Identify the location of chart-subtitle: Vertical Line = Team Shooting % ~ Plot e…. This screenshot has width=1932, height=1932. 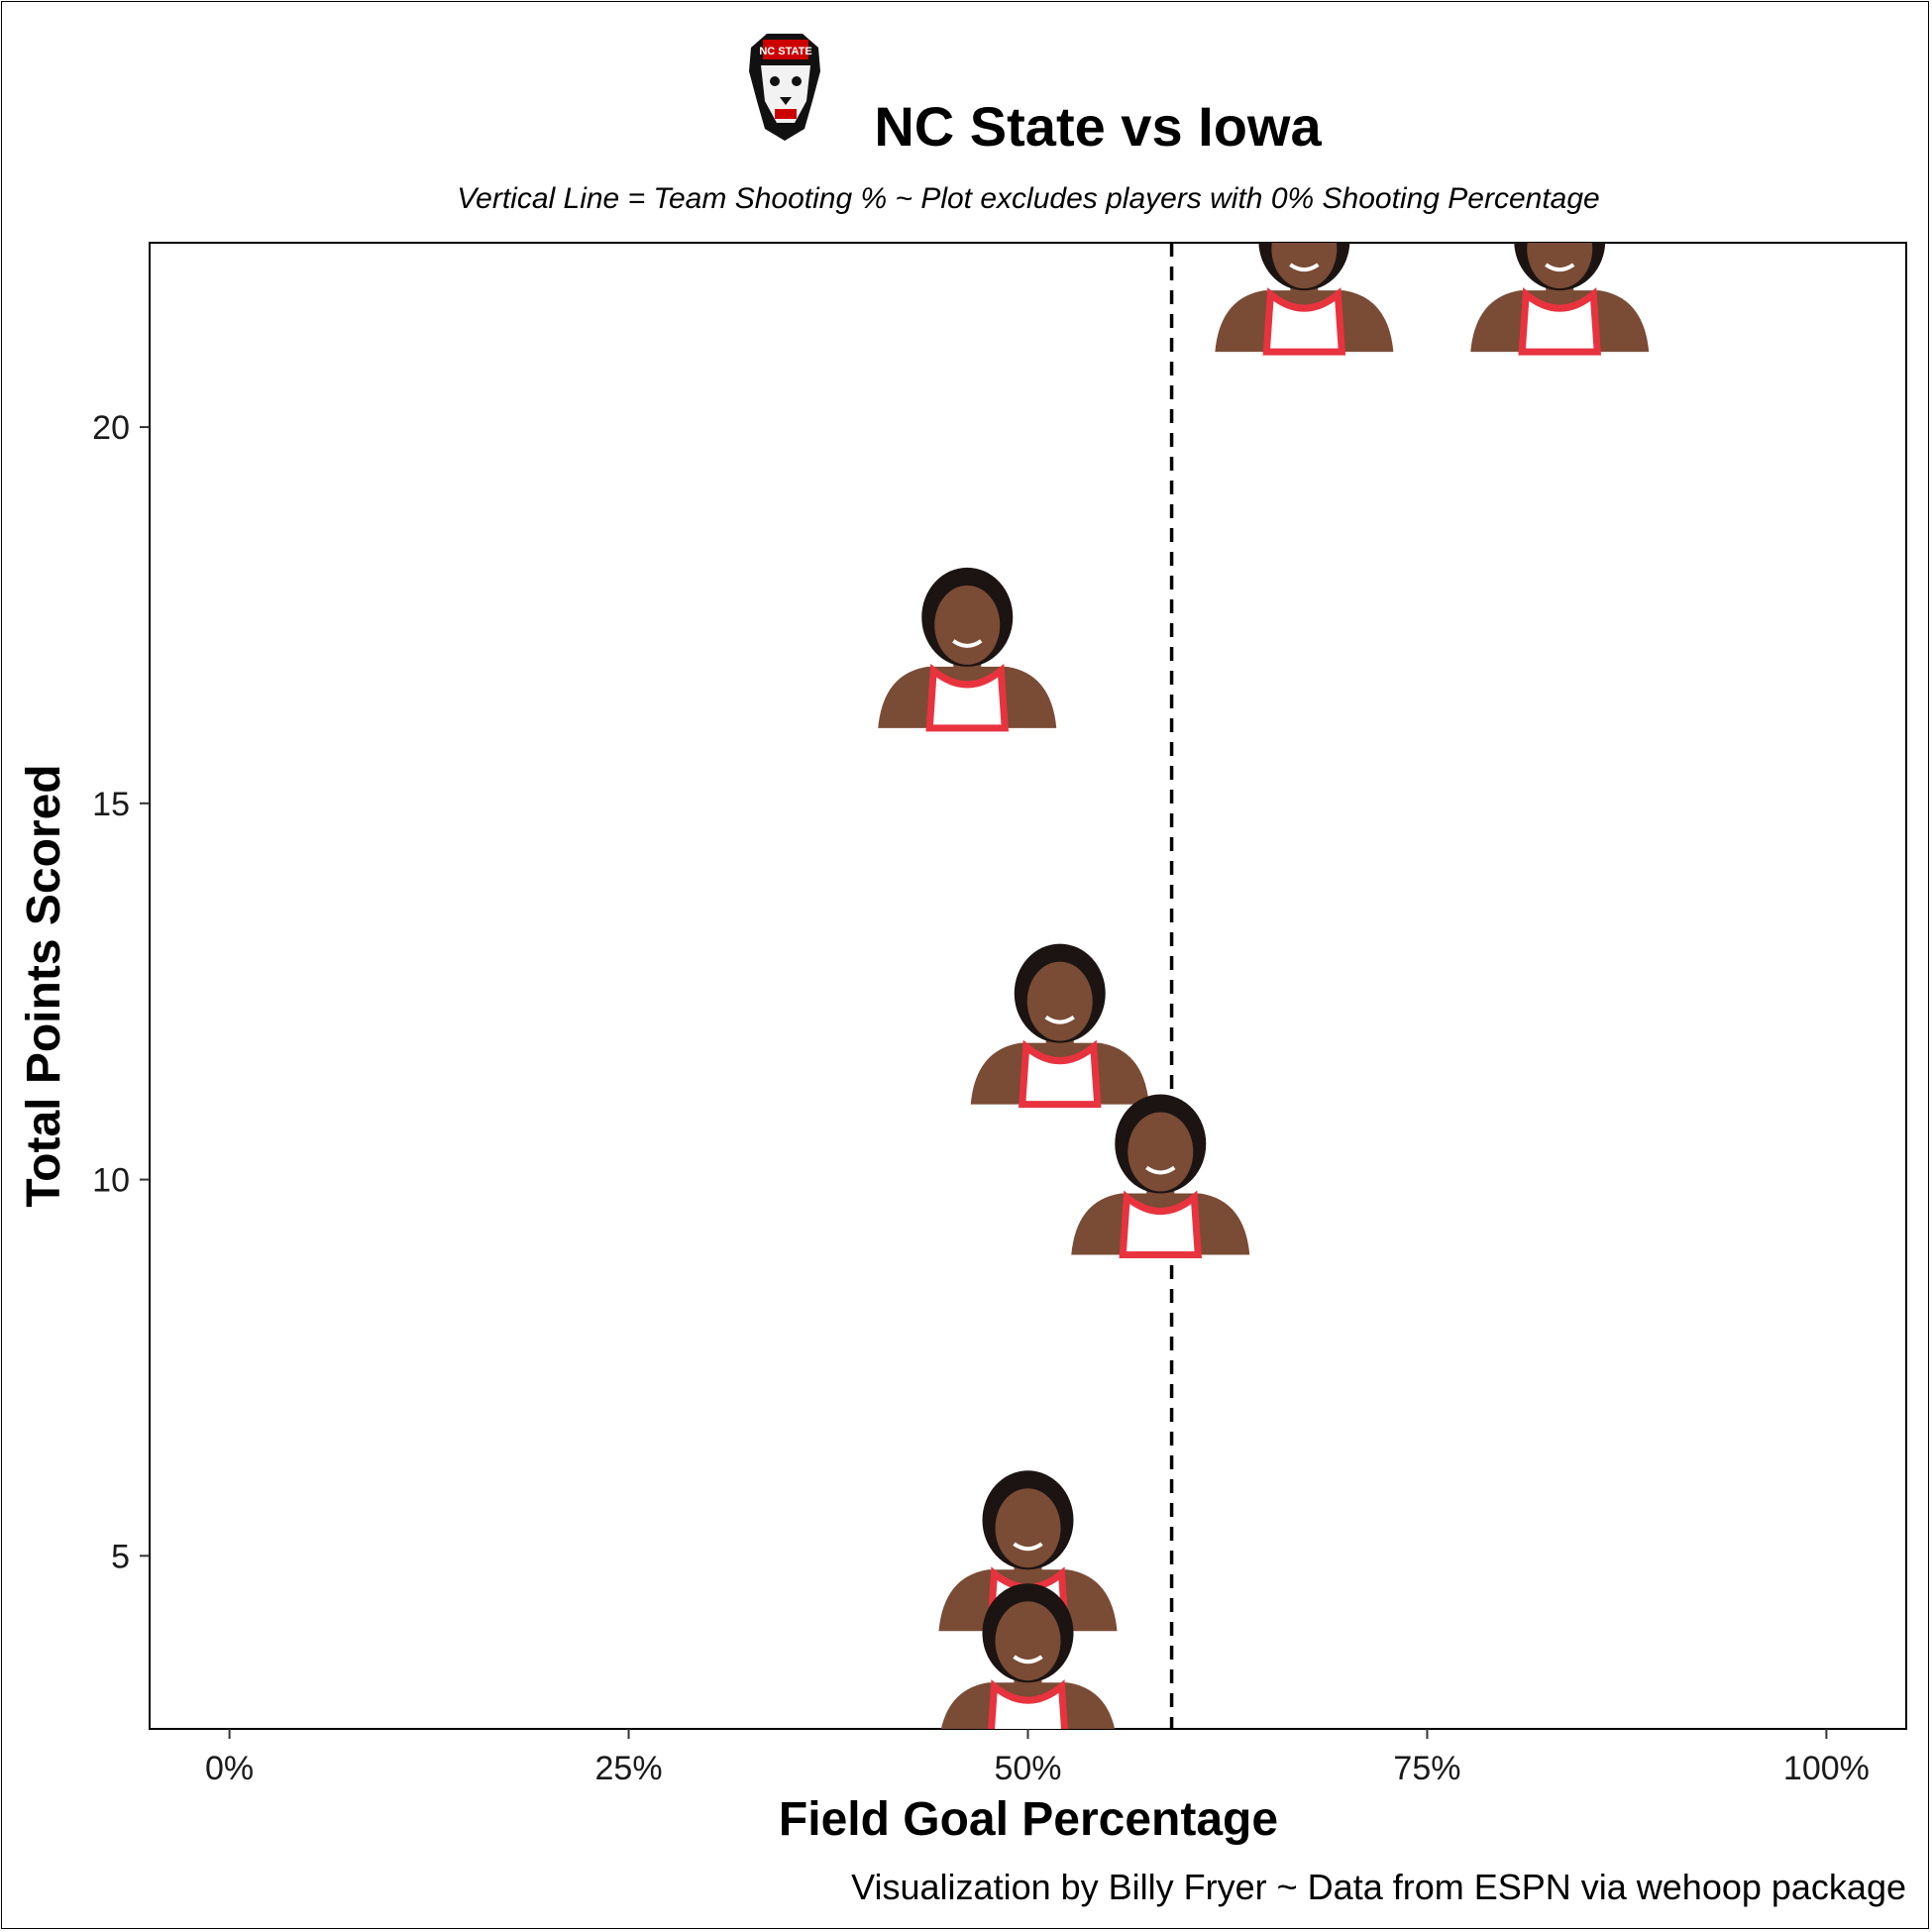
(1028, 199).